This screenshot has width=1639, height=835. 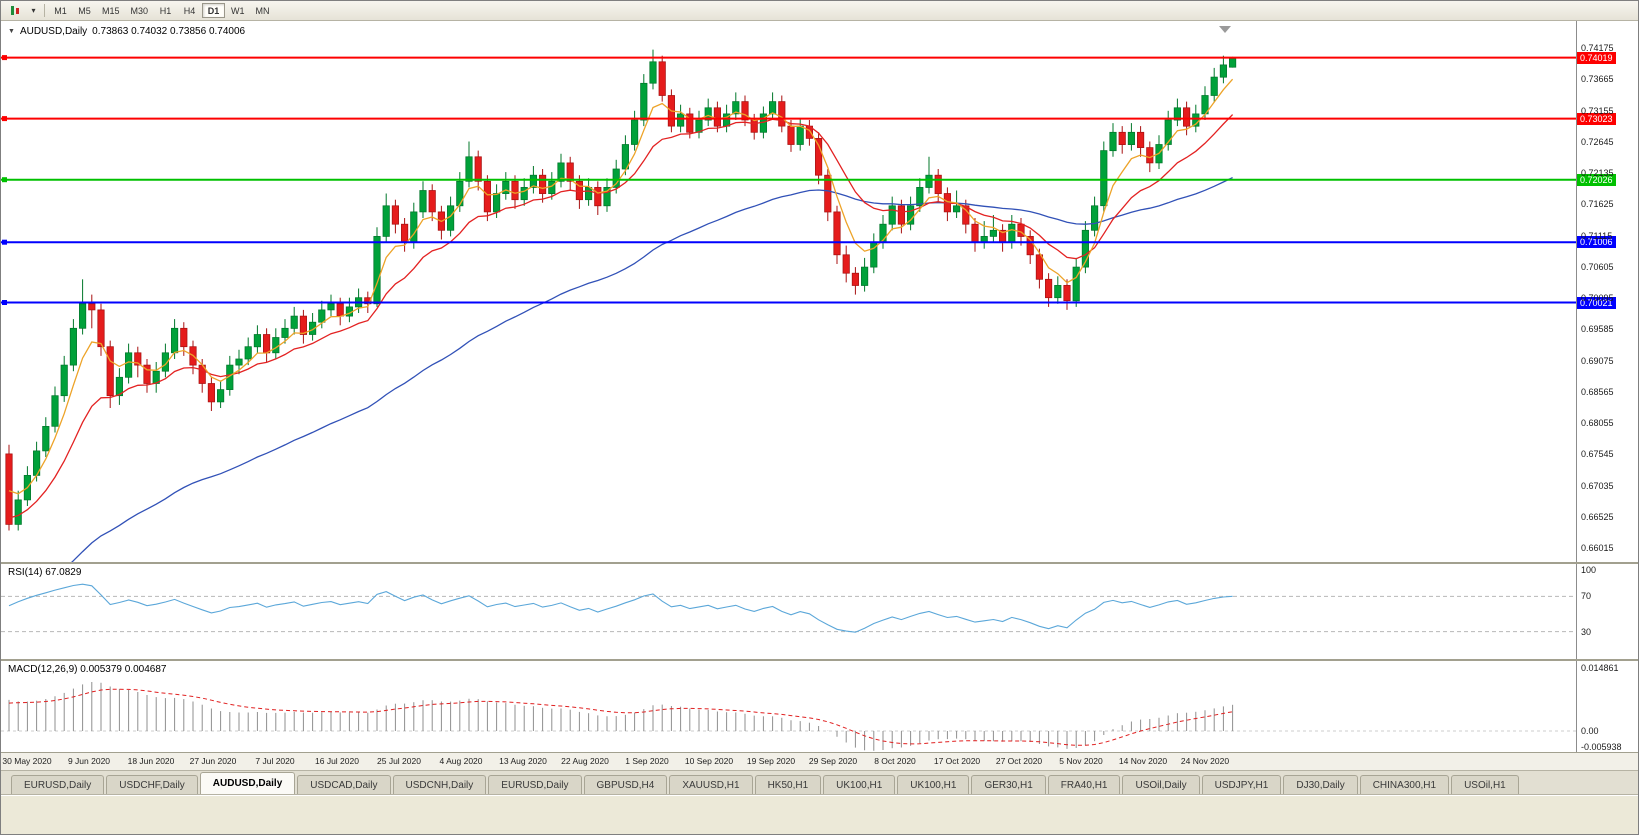 What do you see at coordinates (625, 784) in the screenshot?
I see `bottom-tab-gbpusdh4: GBPUSD,H4` at bounding box center [625, 784].